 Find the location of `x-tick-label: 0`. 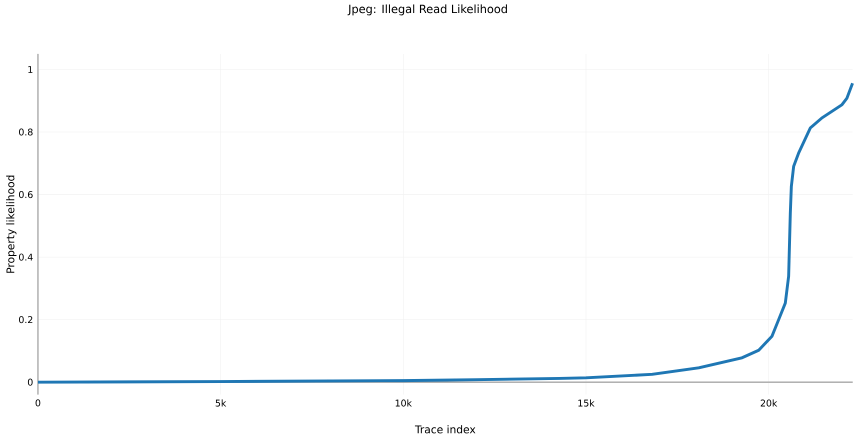

x-tick-label: 0 is located at coordinates (38, 402).